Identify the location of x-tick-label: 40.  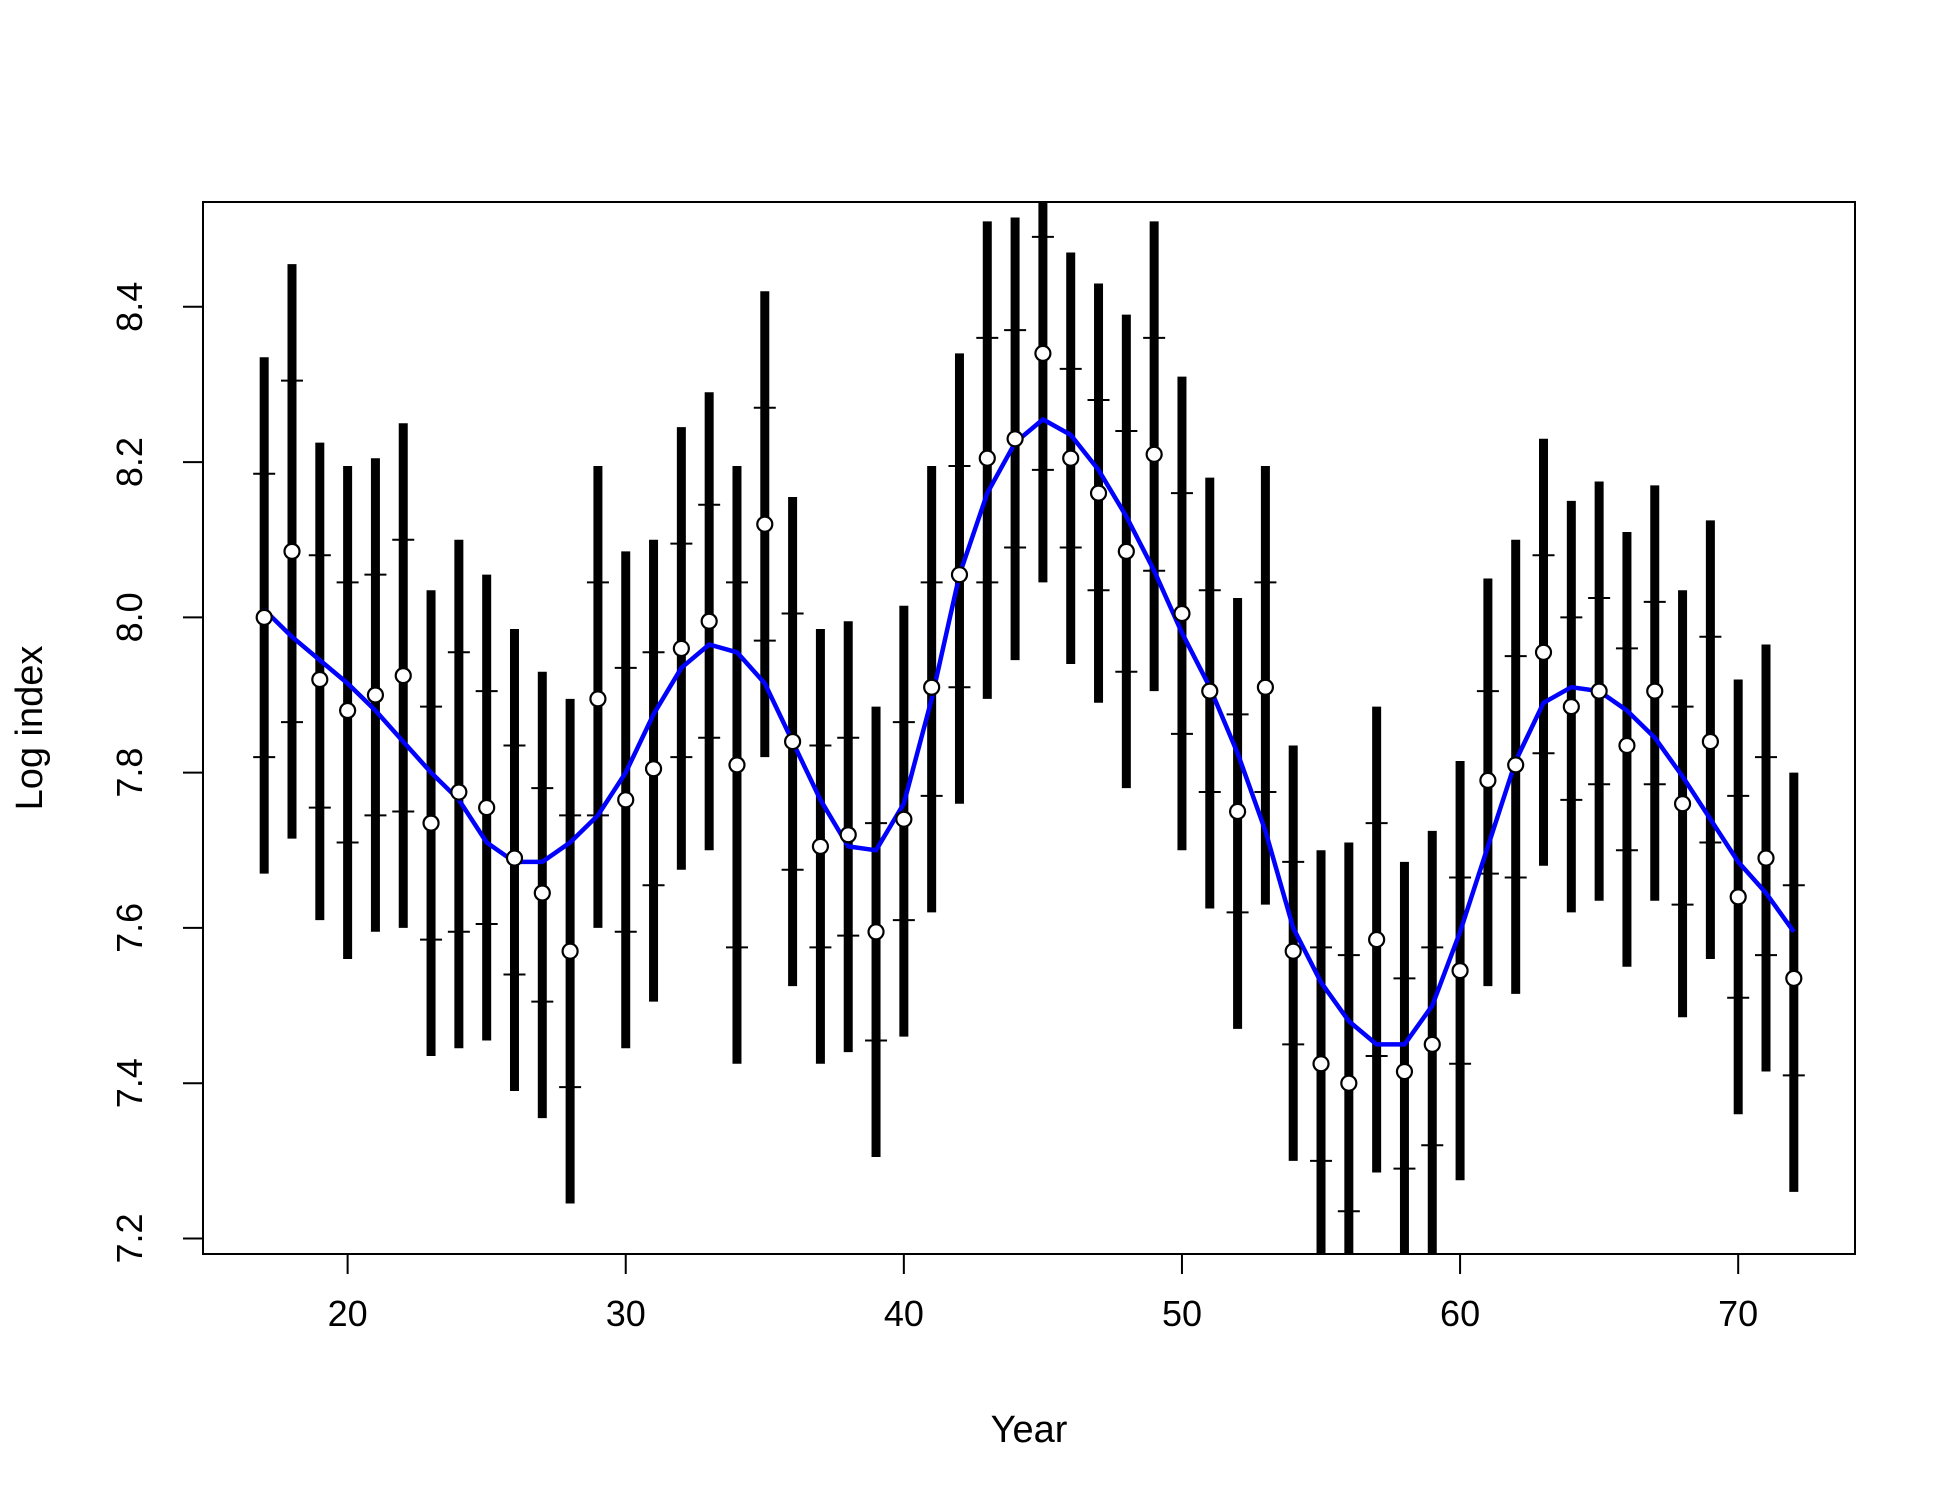
(904, 1313).